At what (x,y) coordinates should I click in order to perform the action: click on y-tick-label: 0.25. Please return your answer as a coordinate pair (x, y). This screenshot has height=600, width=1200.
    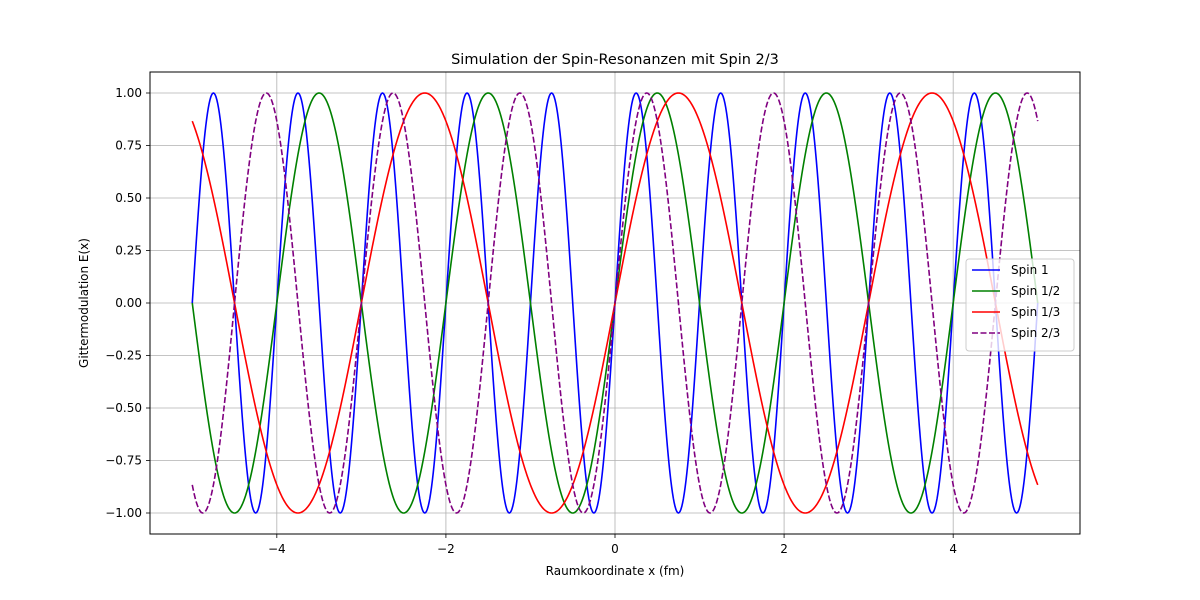
    Looking at the image, I should click on (128, 251).